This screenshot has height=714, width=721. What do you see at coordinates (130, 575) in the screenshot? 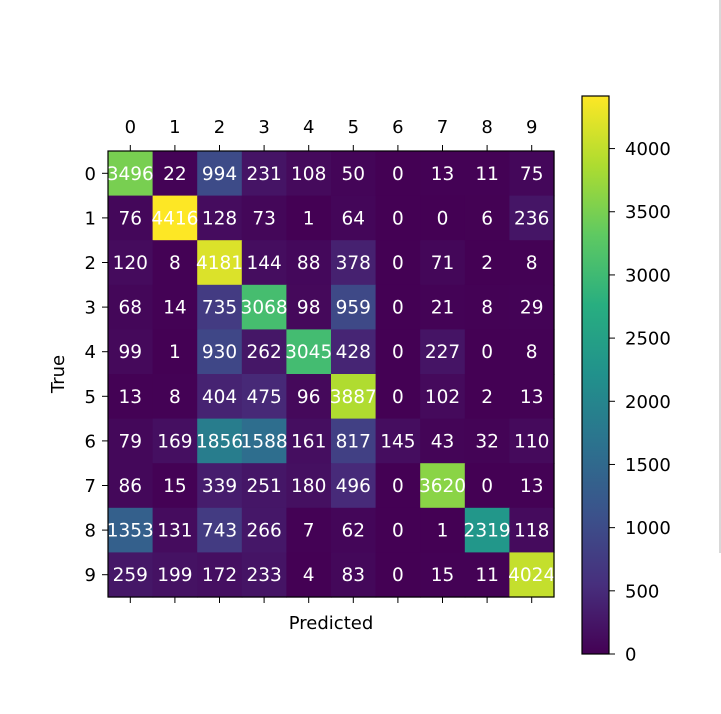
I see `cell-value-label: 259` at bounding box center [130, 575].